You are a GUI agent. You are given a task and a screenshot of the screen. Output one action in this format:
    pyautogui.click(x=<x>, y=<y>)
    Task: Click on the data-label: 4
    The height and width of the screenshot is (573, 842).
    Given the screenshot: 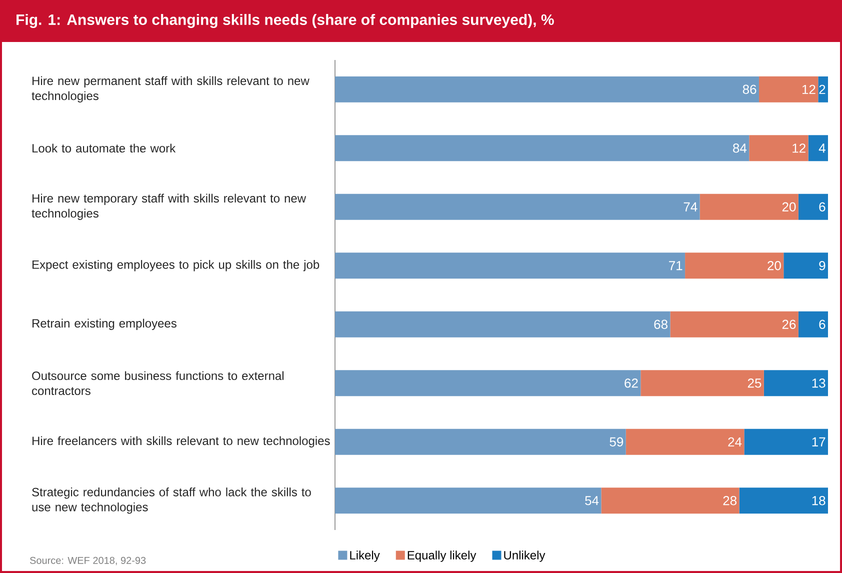 What is the action you would take?
    pyautogui.click(x=822, y=148)
    